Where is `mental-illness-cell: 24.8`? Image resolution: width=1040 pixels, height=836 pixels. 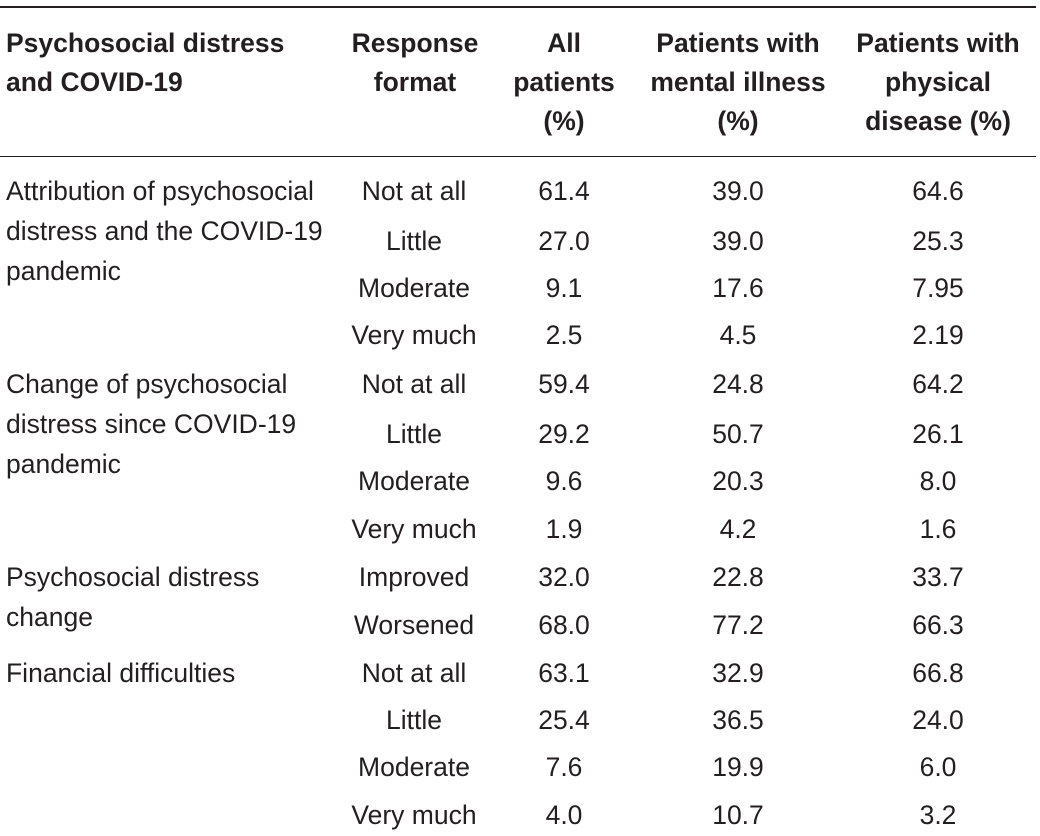 mental-illness-cell: 24.8 is located at coordinates (738, 384).